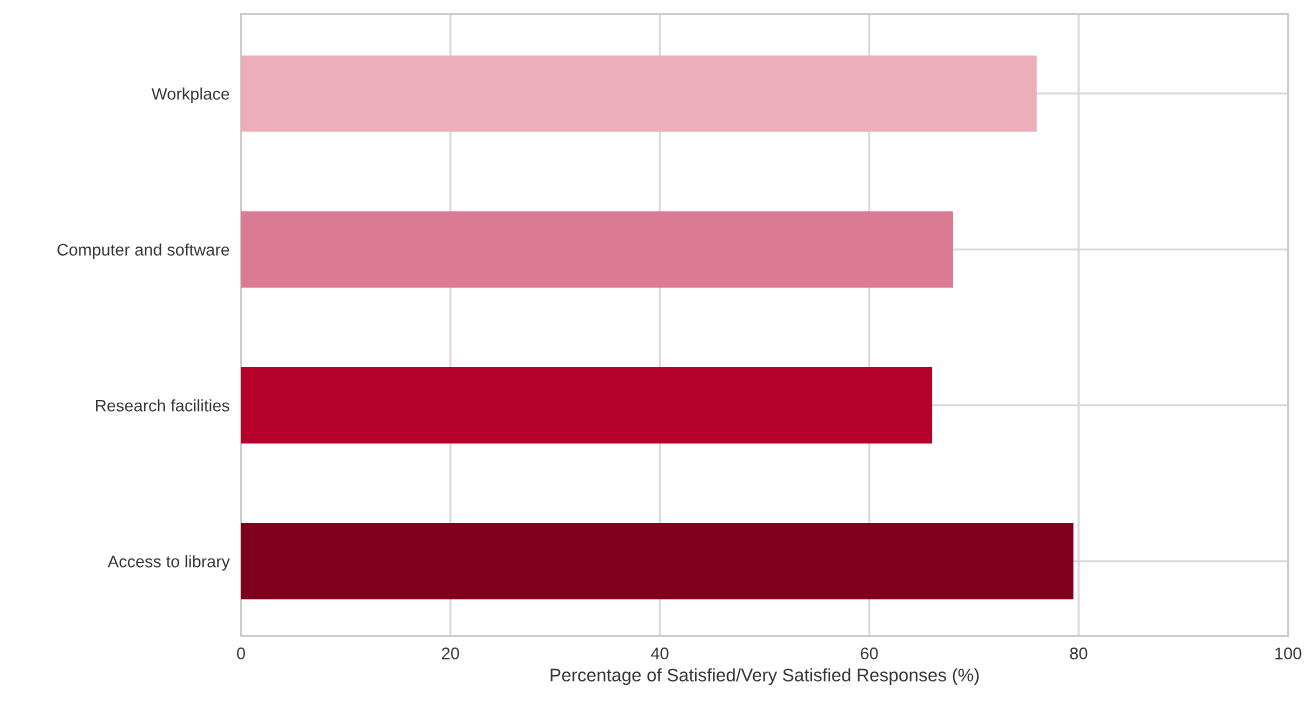 Image resolution: width=1307 pixels, height=704 pixels. Describe the element at coordinates (764, 677) in the screenshot. I see `x-axis-title: Percentage of Satisfied/Very Satisfied Responses (%)` at that location.